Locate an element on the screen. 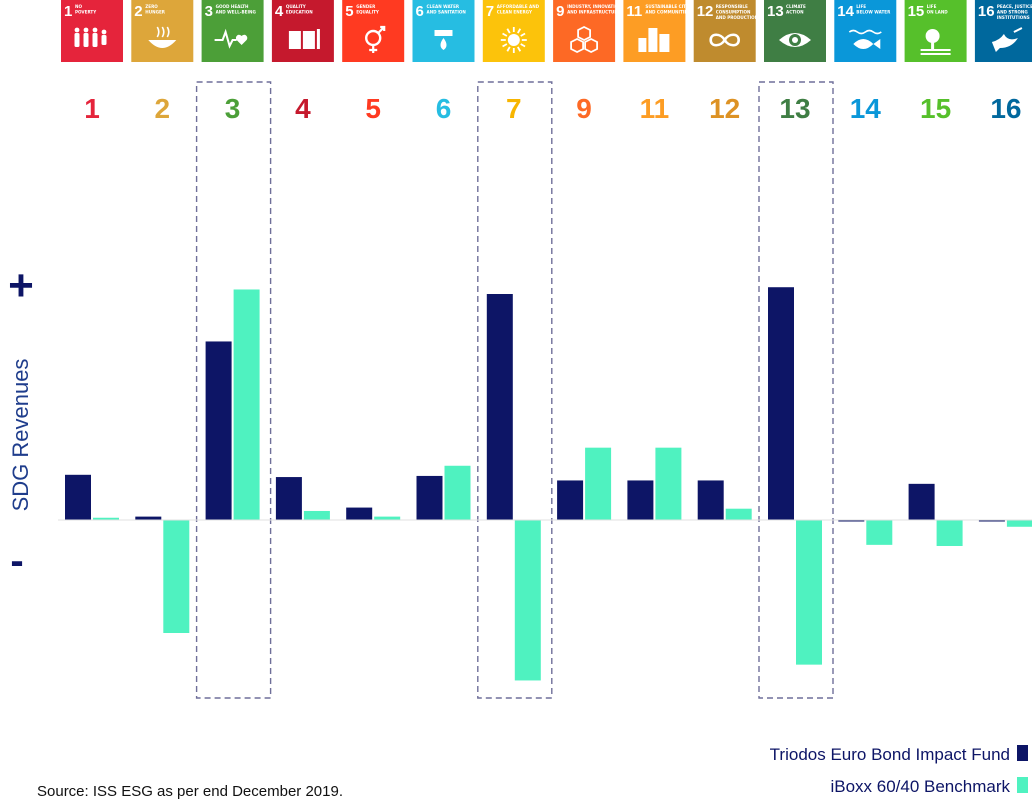  legend-swatch-fund is located at coordinates (1022, 753).